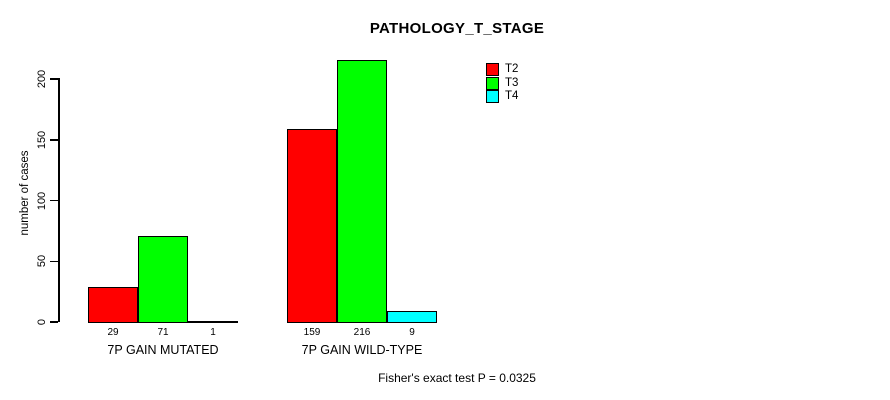 This screenshot has width=890, height=400. I want to click on bar-value-label: 216, so click(362, 332).